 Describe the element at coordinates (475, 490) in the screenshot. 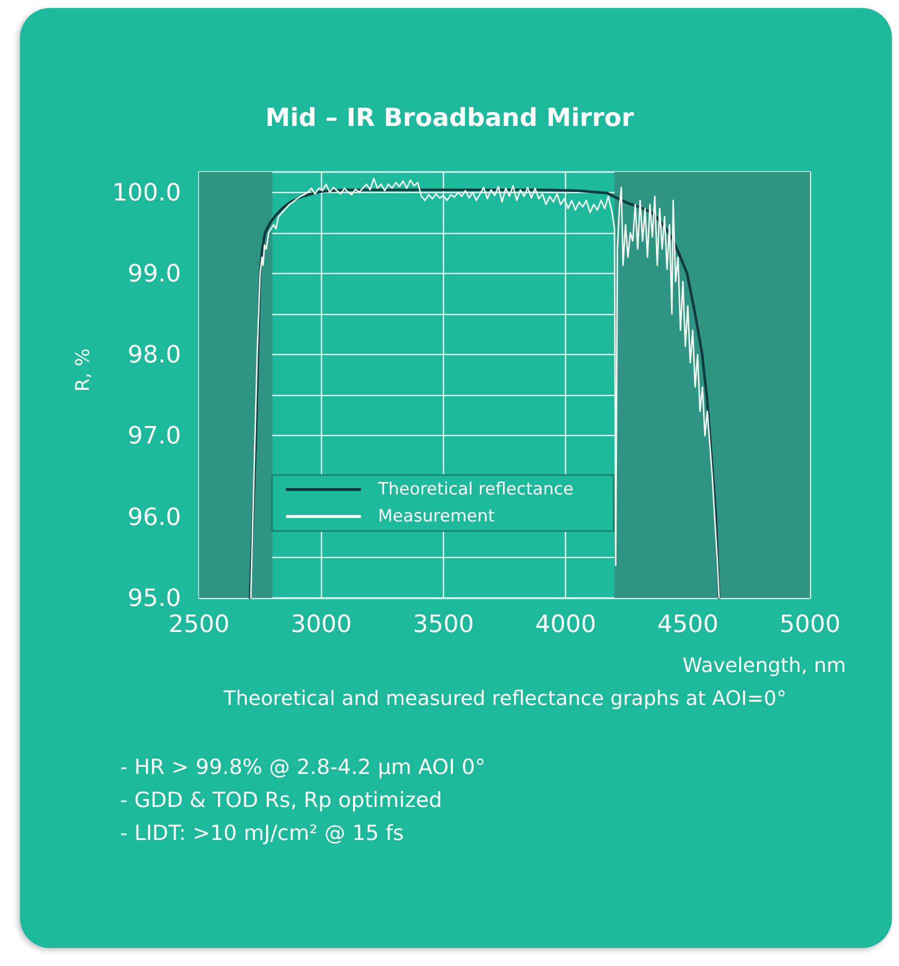

I see `legend-label: Theoretical reflectance` at that location.